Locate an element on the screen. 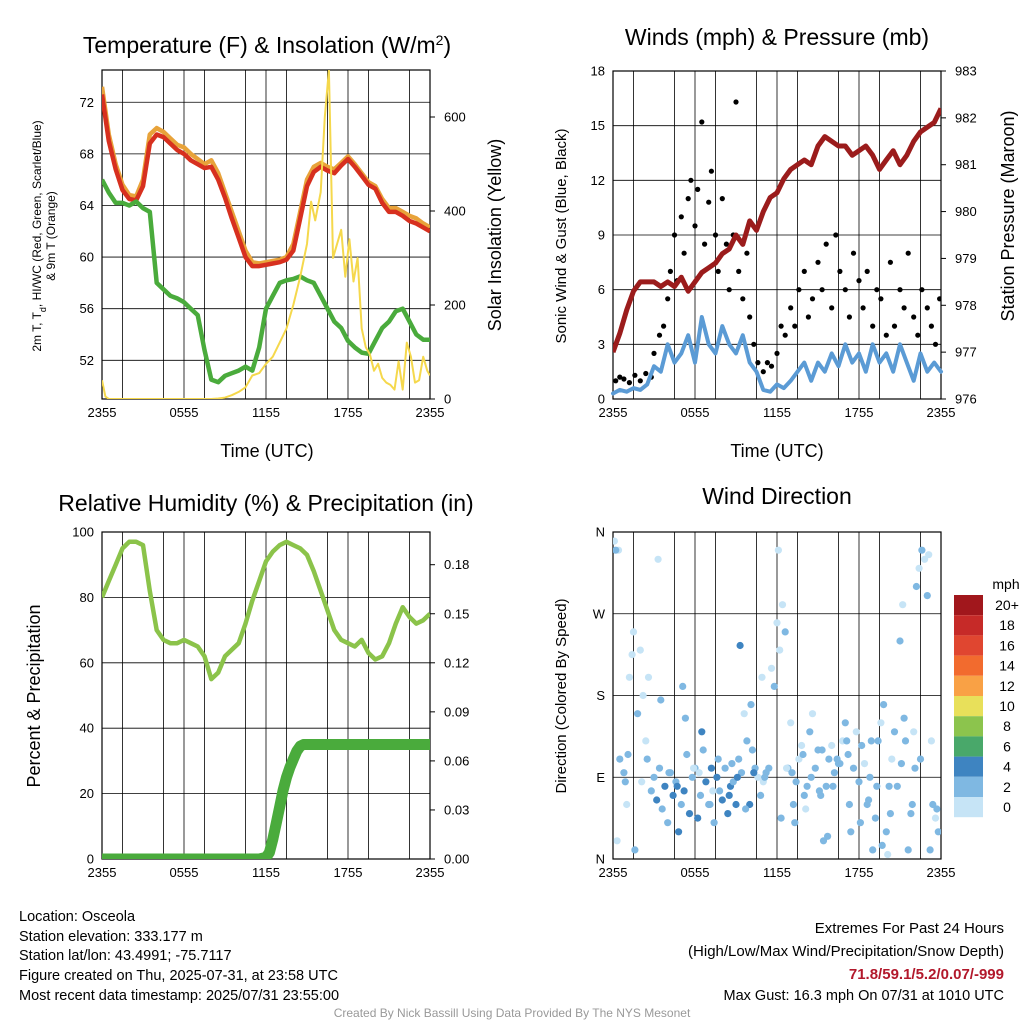 This screenshot has width=1024, height=1024. wind-panel-grid is located at coordinates (779, 235).